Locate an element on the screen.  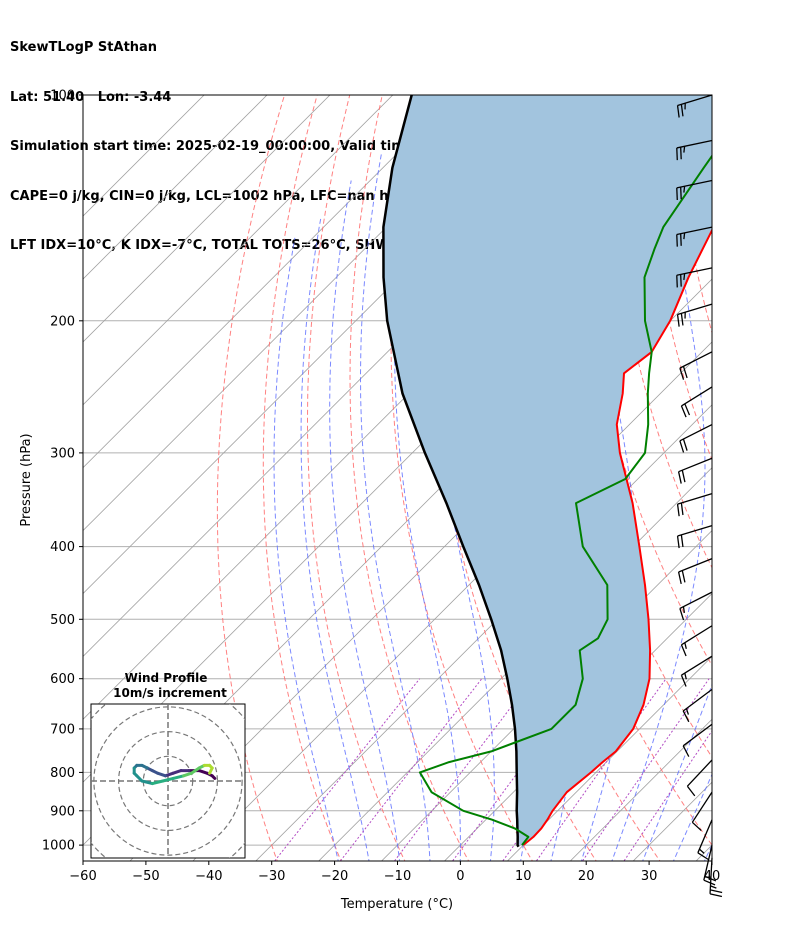
hodograph-inset: Wind Profile 10m/s increment is located at coordinates (168, 765).